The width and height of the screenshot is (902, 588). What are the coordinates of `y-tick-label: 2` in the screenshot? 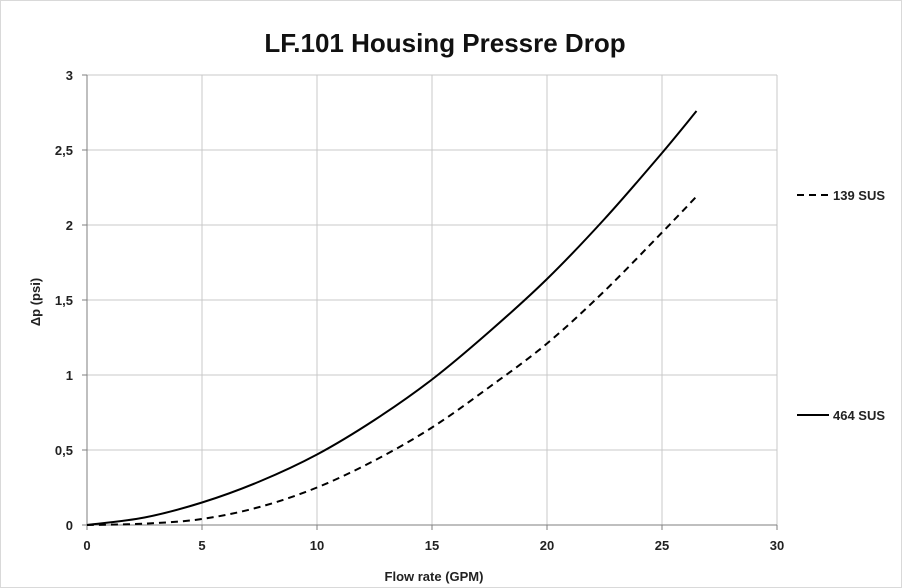 It's located at (69, 225).